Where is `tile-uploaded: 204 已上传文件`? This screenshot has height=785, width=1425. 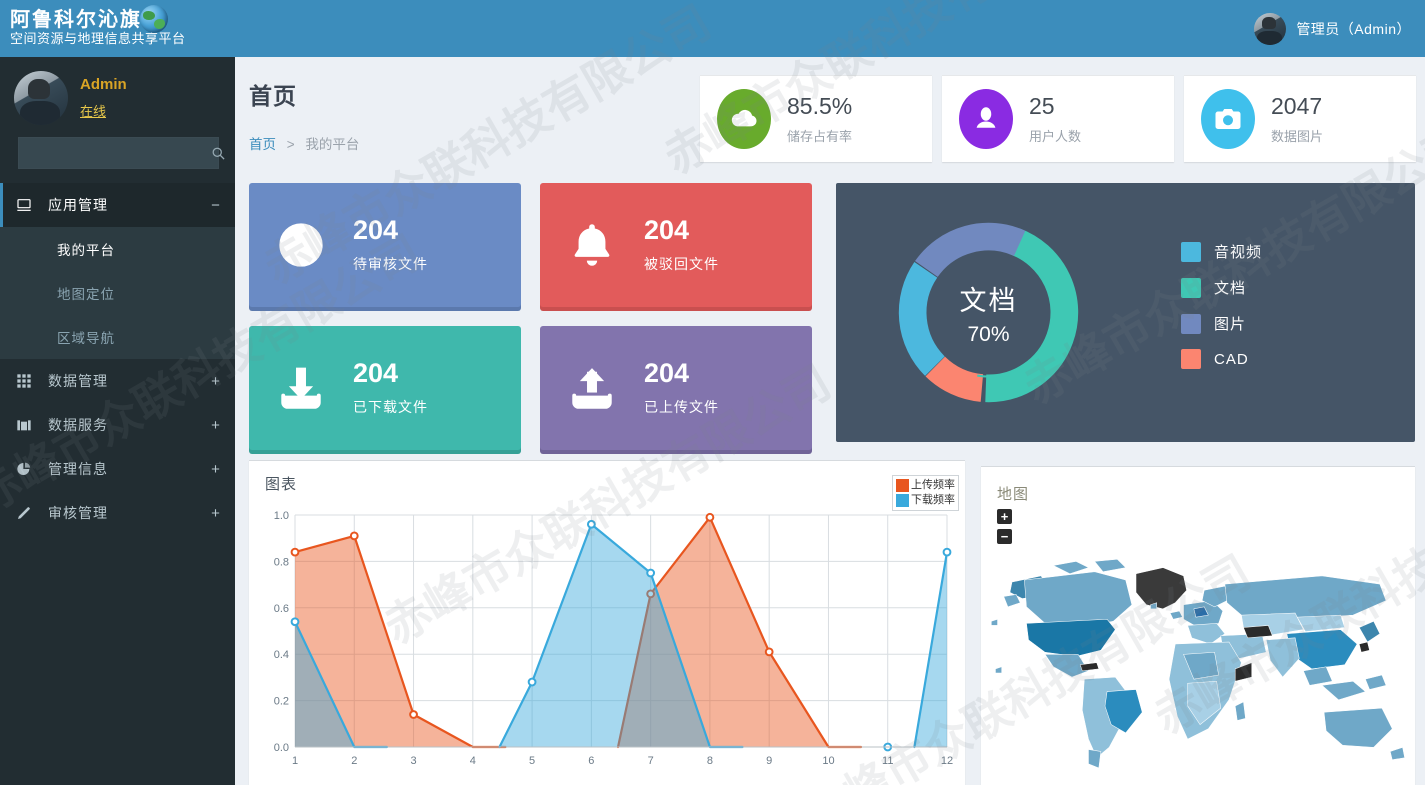
tile-uploaded: 204 已上传文件 is located at coordinates (676, 388).